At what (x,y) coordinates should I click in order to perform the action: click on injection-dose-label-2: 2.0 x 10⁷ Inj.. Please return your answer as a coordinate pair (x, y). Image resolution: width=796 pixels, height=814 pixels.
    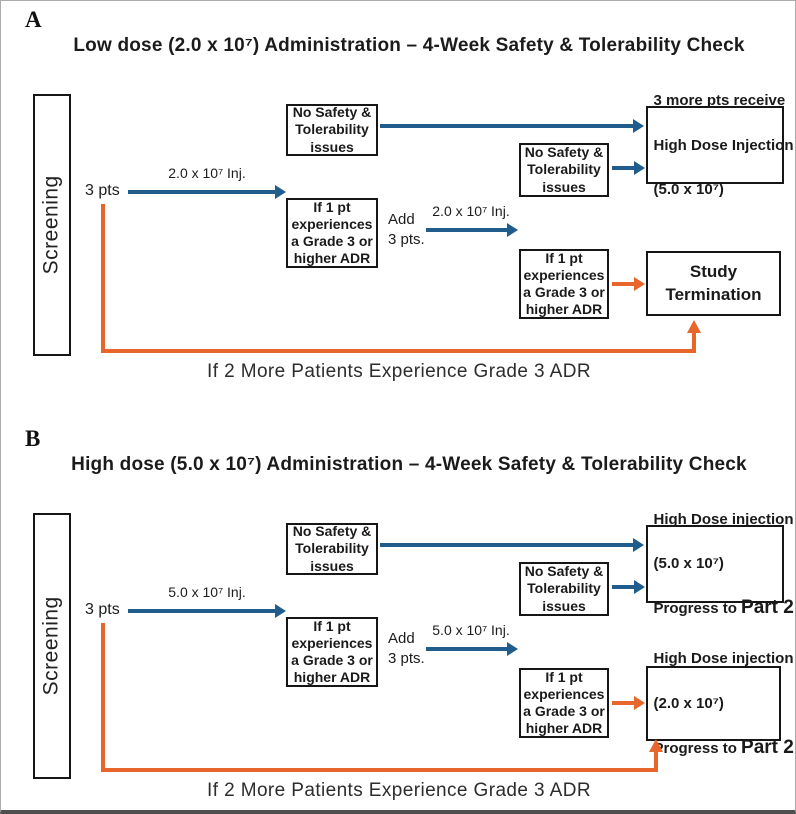
    Looking at the image, I should click on (471, 211).